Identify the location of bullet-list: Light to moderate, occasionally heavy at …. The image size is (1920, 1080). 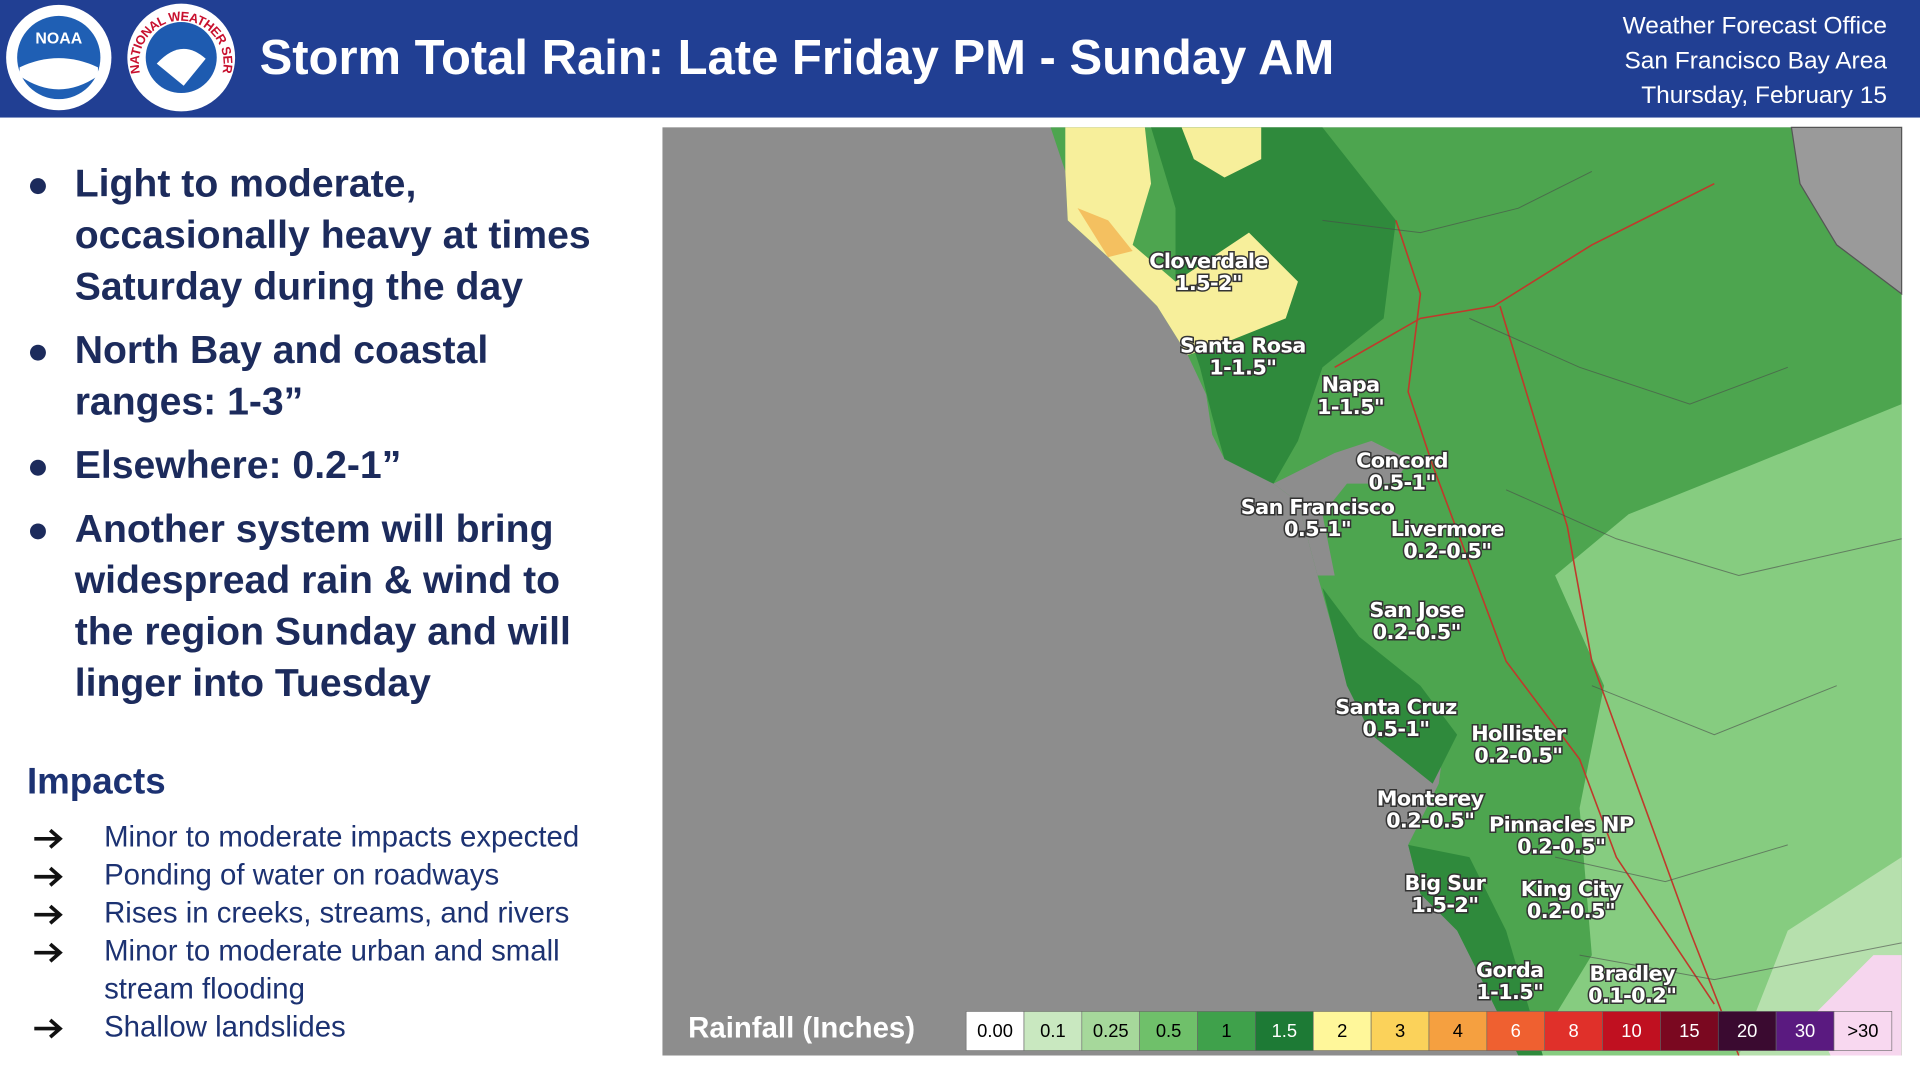
(310, 433).